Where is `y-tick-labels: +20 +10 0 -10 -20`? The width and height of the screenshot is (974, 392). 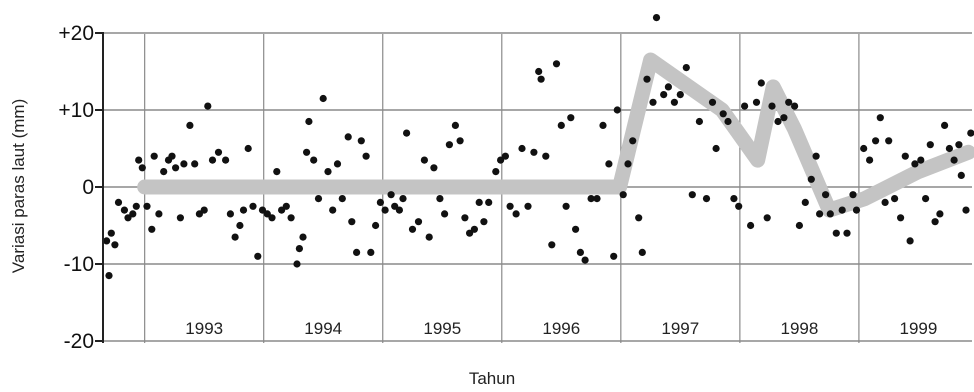 y-tick-labels: +20 +10 0 -10 -20 is located at coordinates (76, 187).